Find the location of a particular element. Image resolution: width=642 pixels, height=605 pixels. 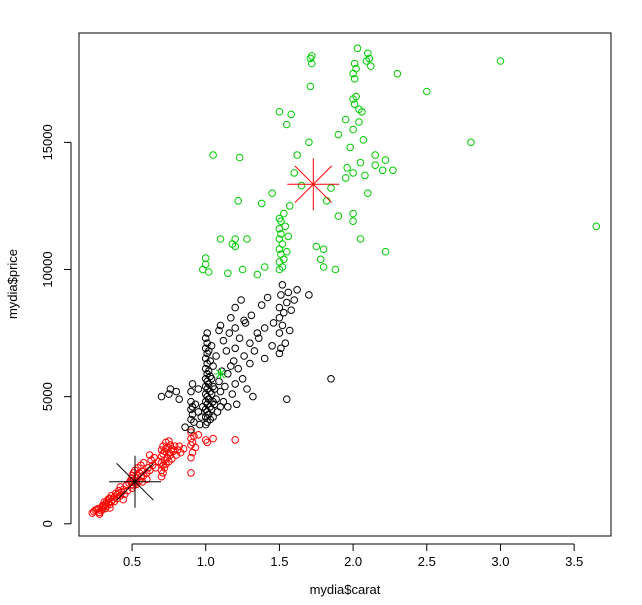

center-marker-cluster2 is located at coordinates (220, 373).